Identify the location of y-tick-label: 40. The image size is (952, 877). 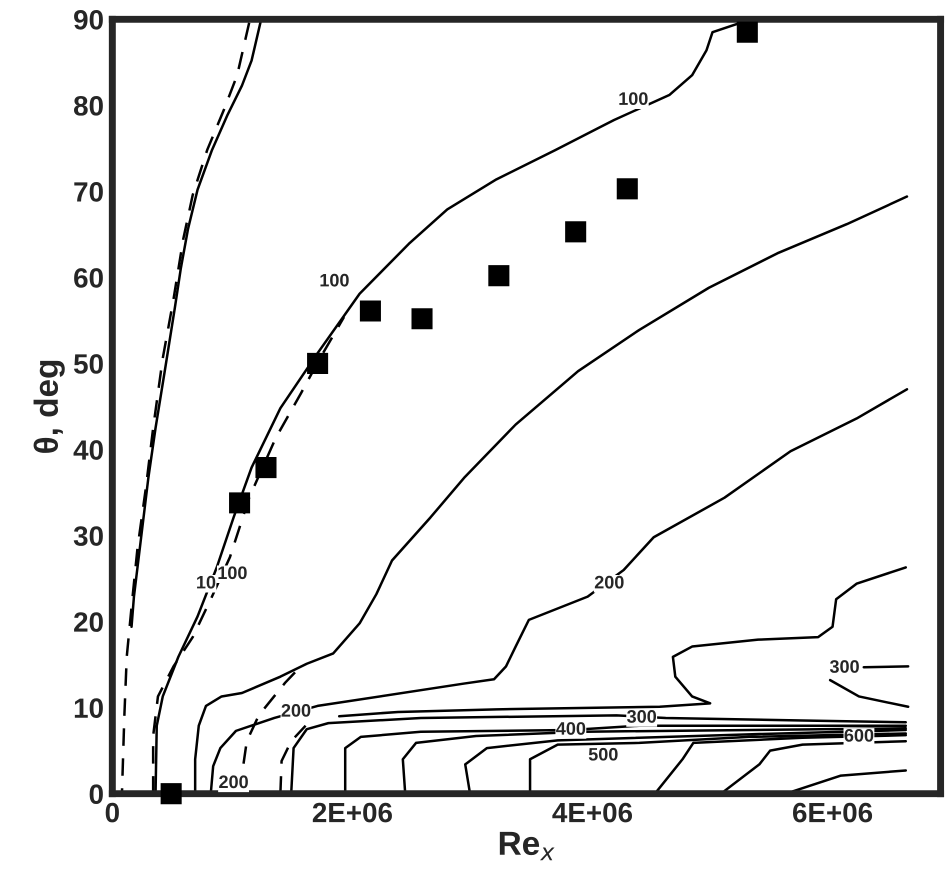
(88, 450).